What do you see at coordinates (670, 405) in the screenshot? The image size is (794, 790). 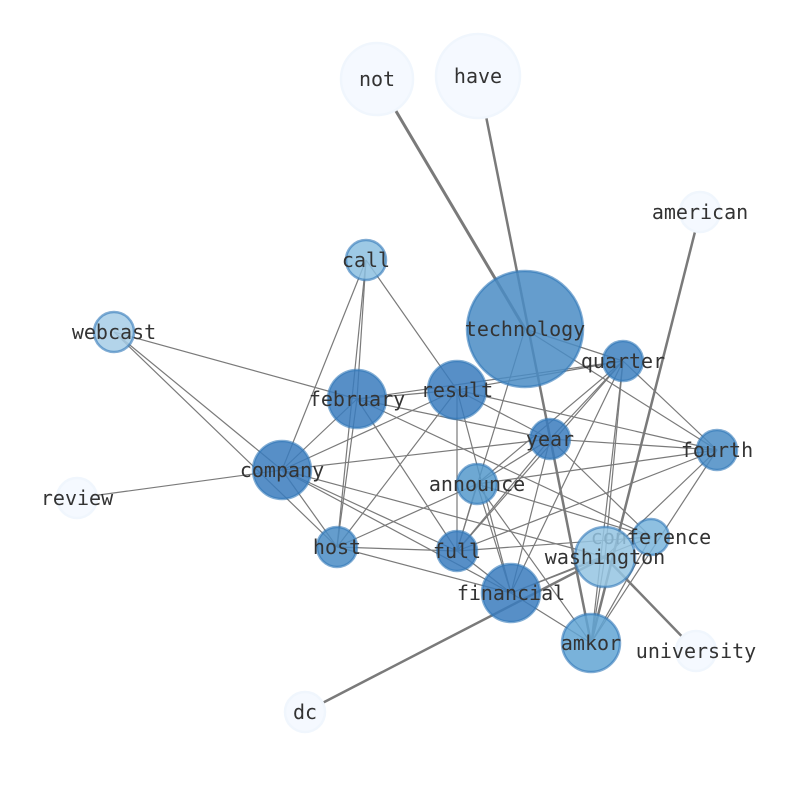 I see `edge-quarter-fourth` at bounding box center [670, 405].